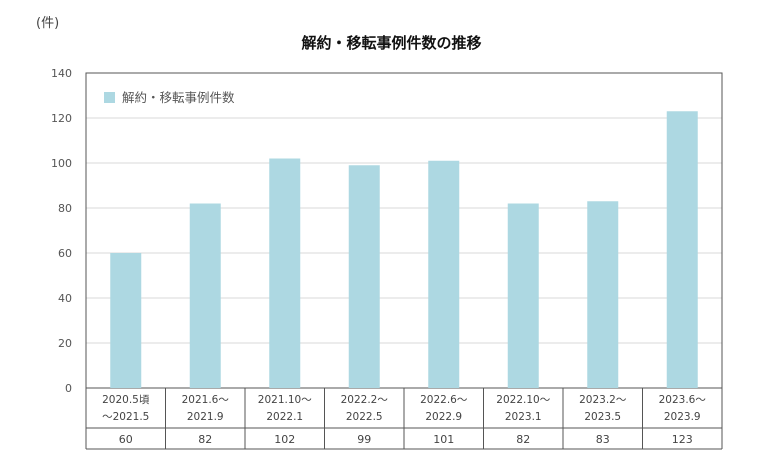 The image size is (783, 467). Describe the element at coordinates (364, 417) in the screenshot. I see `category-label-line2: 2022.5` at that location.